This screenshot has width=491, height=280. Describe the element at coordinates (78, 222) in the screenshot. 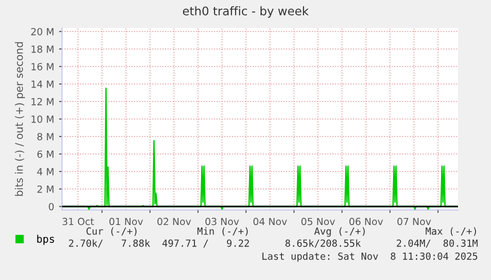

I see `x-tick-label: 31 Oct` at that location.